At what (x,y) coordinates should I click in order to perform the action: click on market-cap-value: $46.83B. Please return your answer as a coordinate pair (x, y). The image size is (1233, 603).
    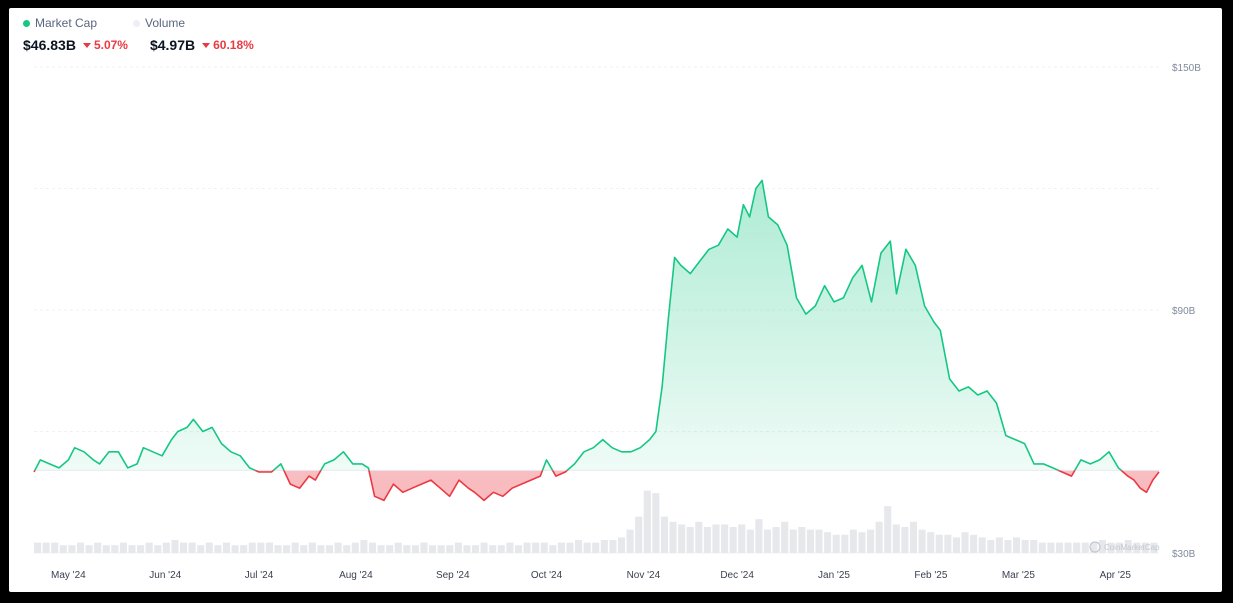
    Looking at the image, I should click on (49, 45).